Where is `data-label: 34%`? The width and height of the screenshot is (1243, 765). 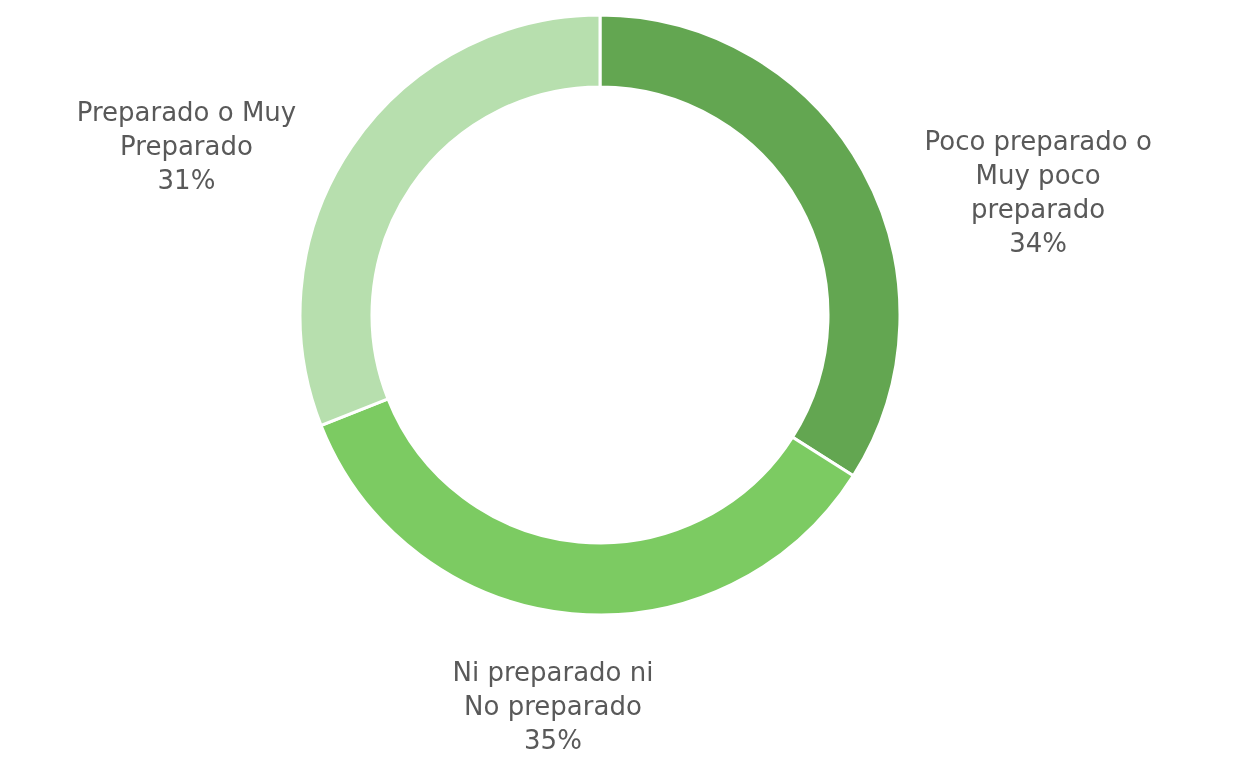 data-label: 34% is located at coordinates (1038, 242).